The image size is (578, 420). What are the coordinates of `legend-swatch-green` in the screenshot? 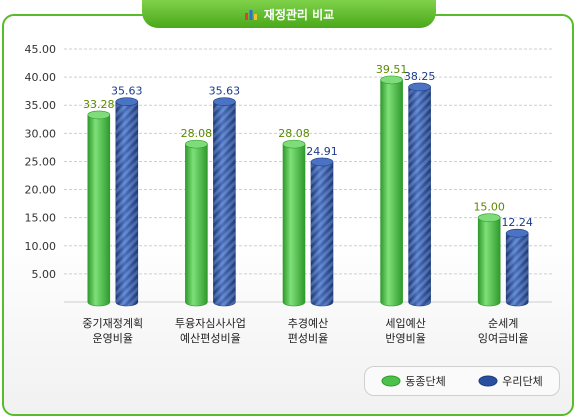 It's located at (391, 381).